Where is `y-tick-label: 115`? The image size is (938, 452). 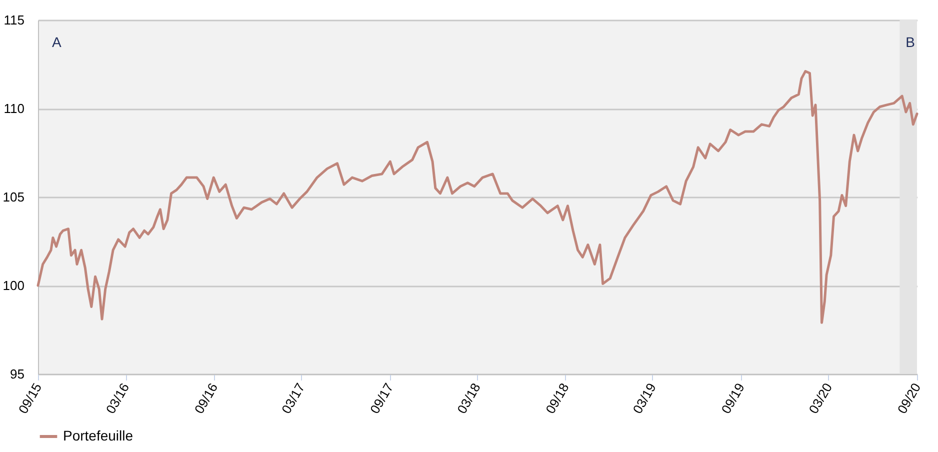
y-tick-label: 115 is located at coordinates (14, 20).